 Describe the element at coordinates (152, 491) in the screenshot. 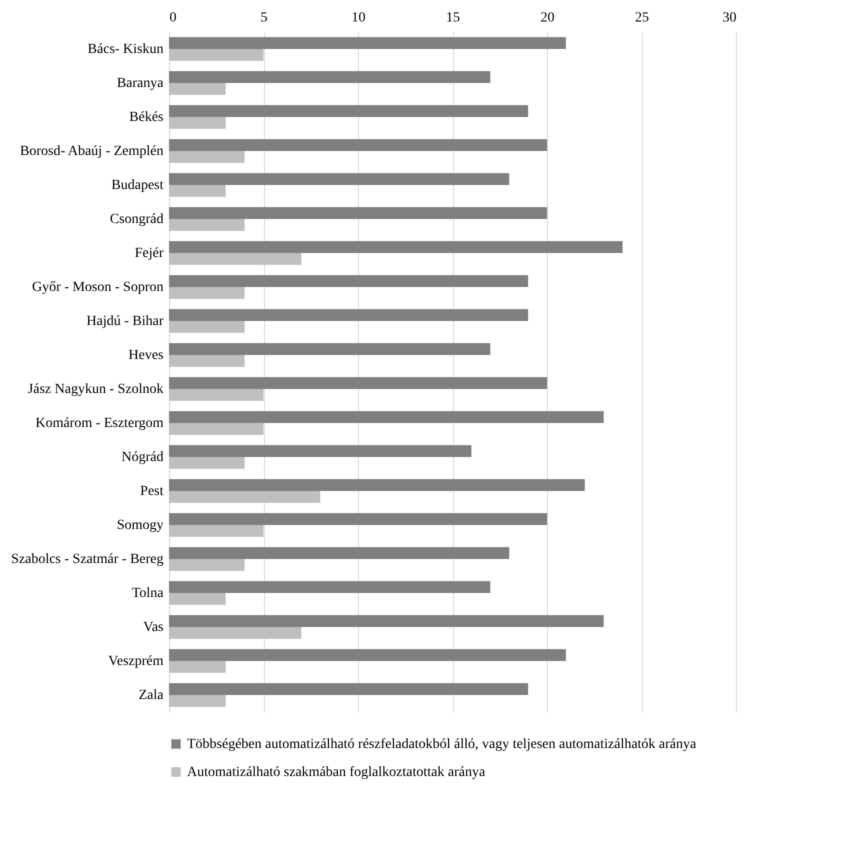

I see `y-tick-label: Pest` at that location.